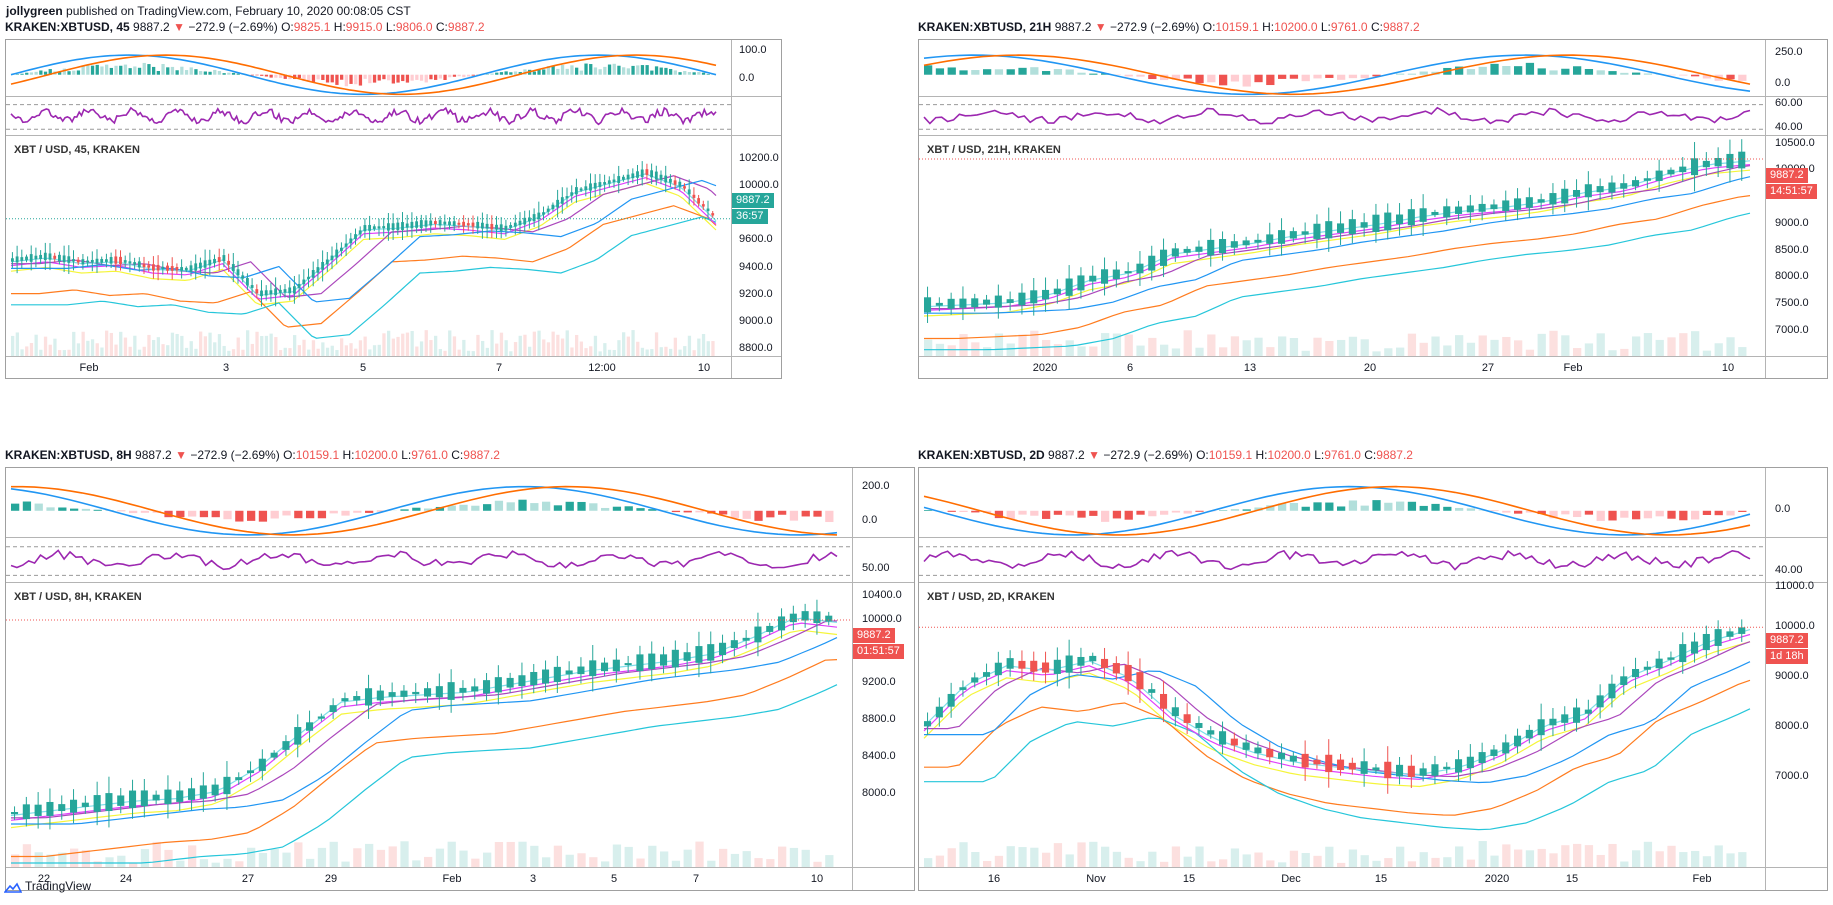 This screenshot has width=1833, height=905. Describe the element at coordinates (429, 879) in the screenshot. I see `time-axis: 22 24 27 29 Feb 3 5 7 10` at that location.